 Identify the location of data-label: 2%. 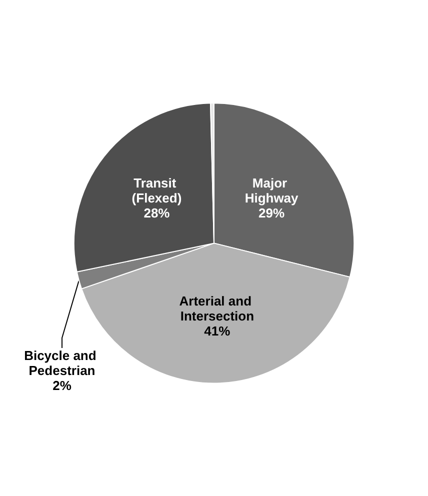
(62, 385).